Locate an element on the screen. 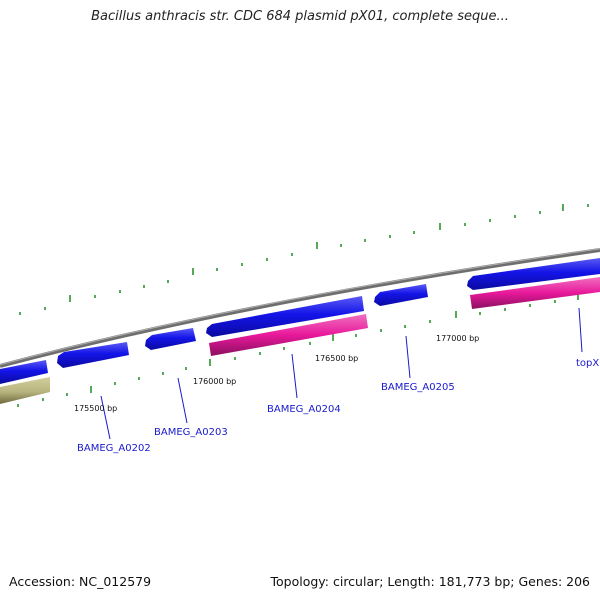 This screenshot has height=600, width=600. accession-text: Accession: NC_012579 is located at coordinates (80, 581).